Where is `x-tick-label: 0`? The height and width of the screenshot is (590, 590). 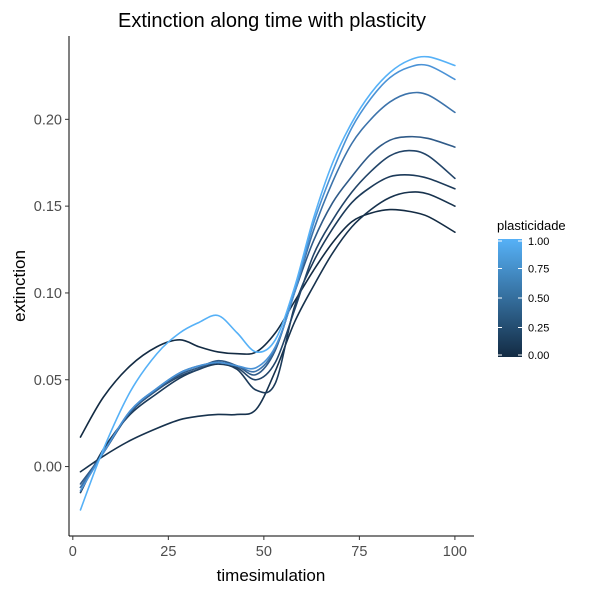 x-tick-label: 0 is located at coordinates (73, 552).